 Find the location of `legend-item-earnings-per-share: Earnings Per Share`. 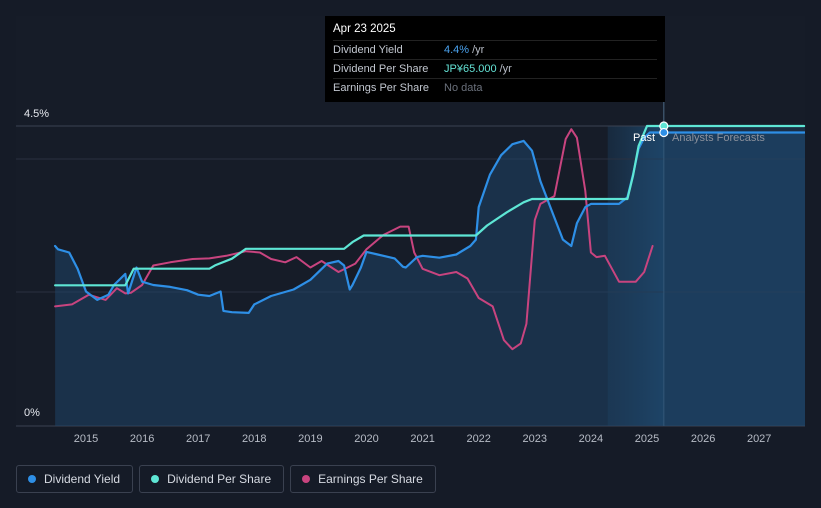

legend-item-earnings-per-share: Earnings Per Share is located at coordinates (363, 479).